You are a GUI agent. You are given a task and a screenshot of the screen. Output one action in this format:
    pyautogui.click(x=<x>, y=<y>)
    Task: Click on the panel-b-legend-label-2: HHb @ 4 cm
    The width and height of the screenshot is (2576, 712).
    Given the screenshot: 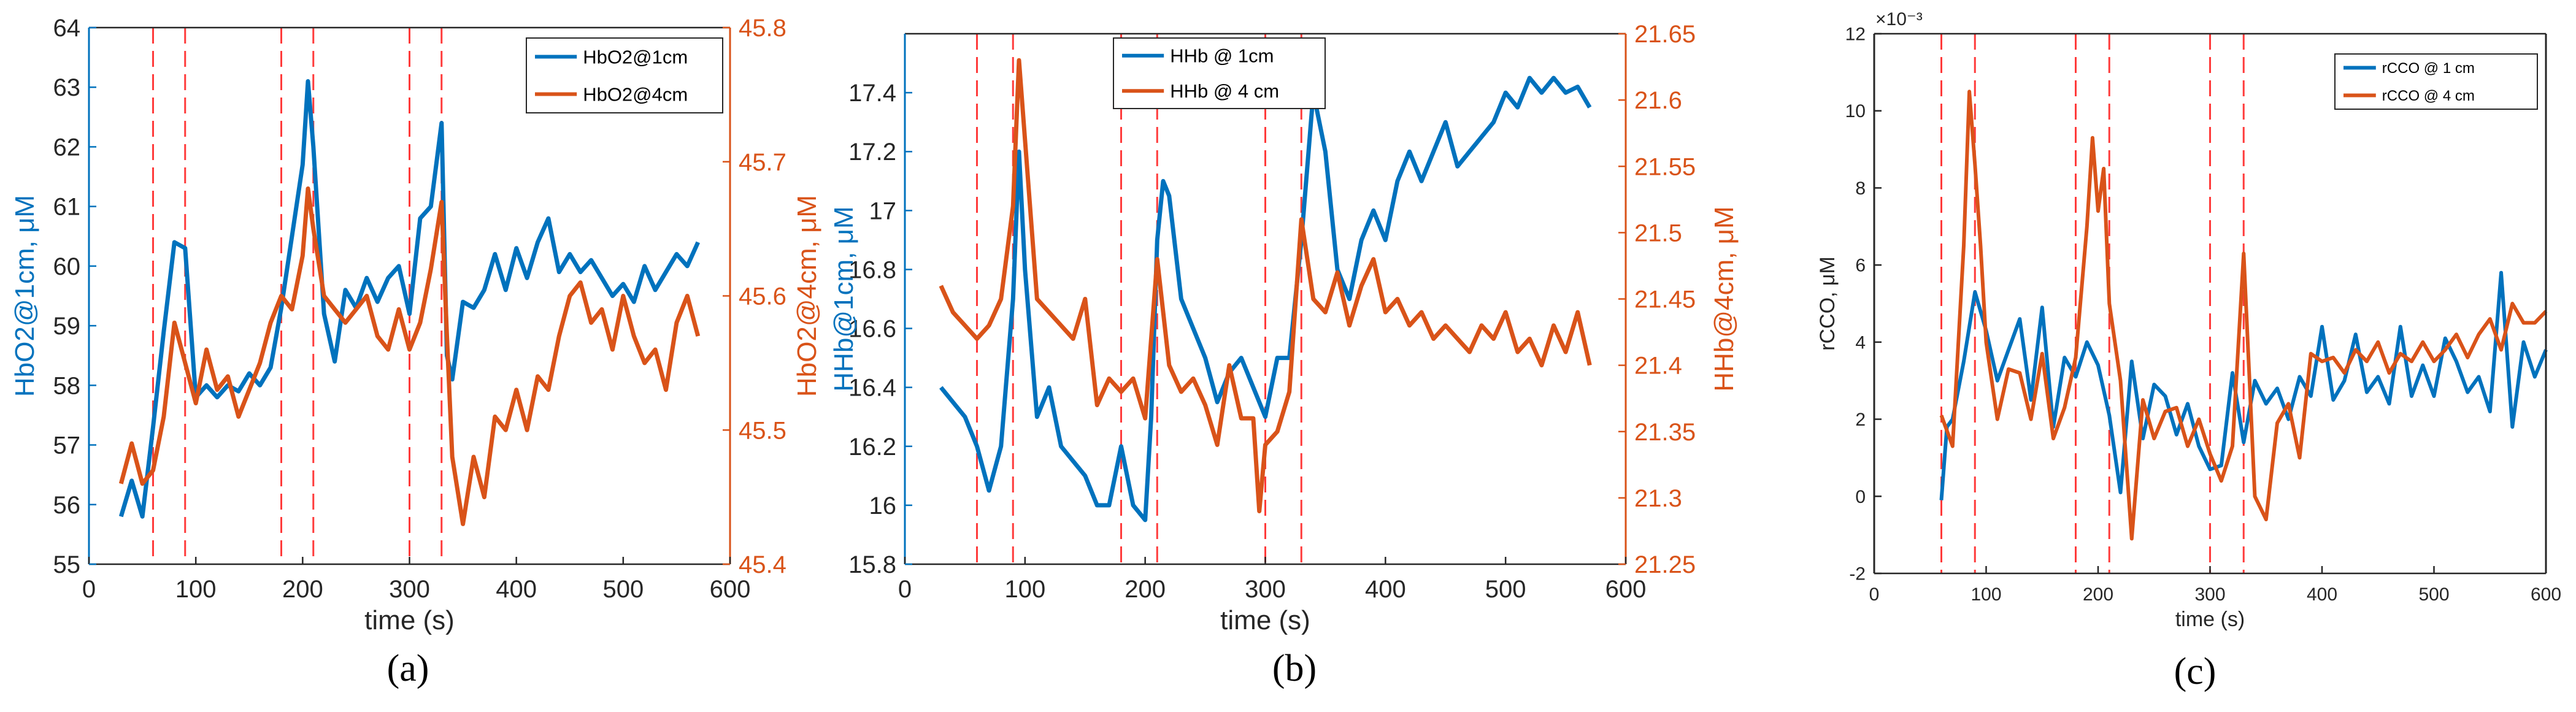 What is the action you would take?
    pyautogui.click(x=1224, y=91)
    